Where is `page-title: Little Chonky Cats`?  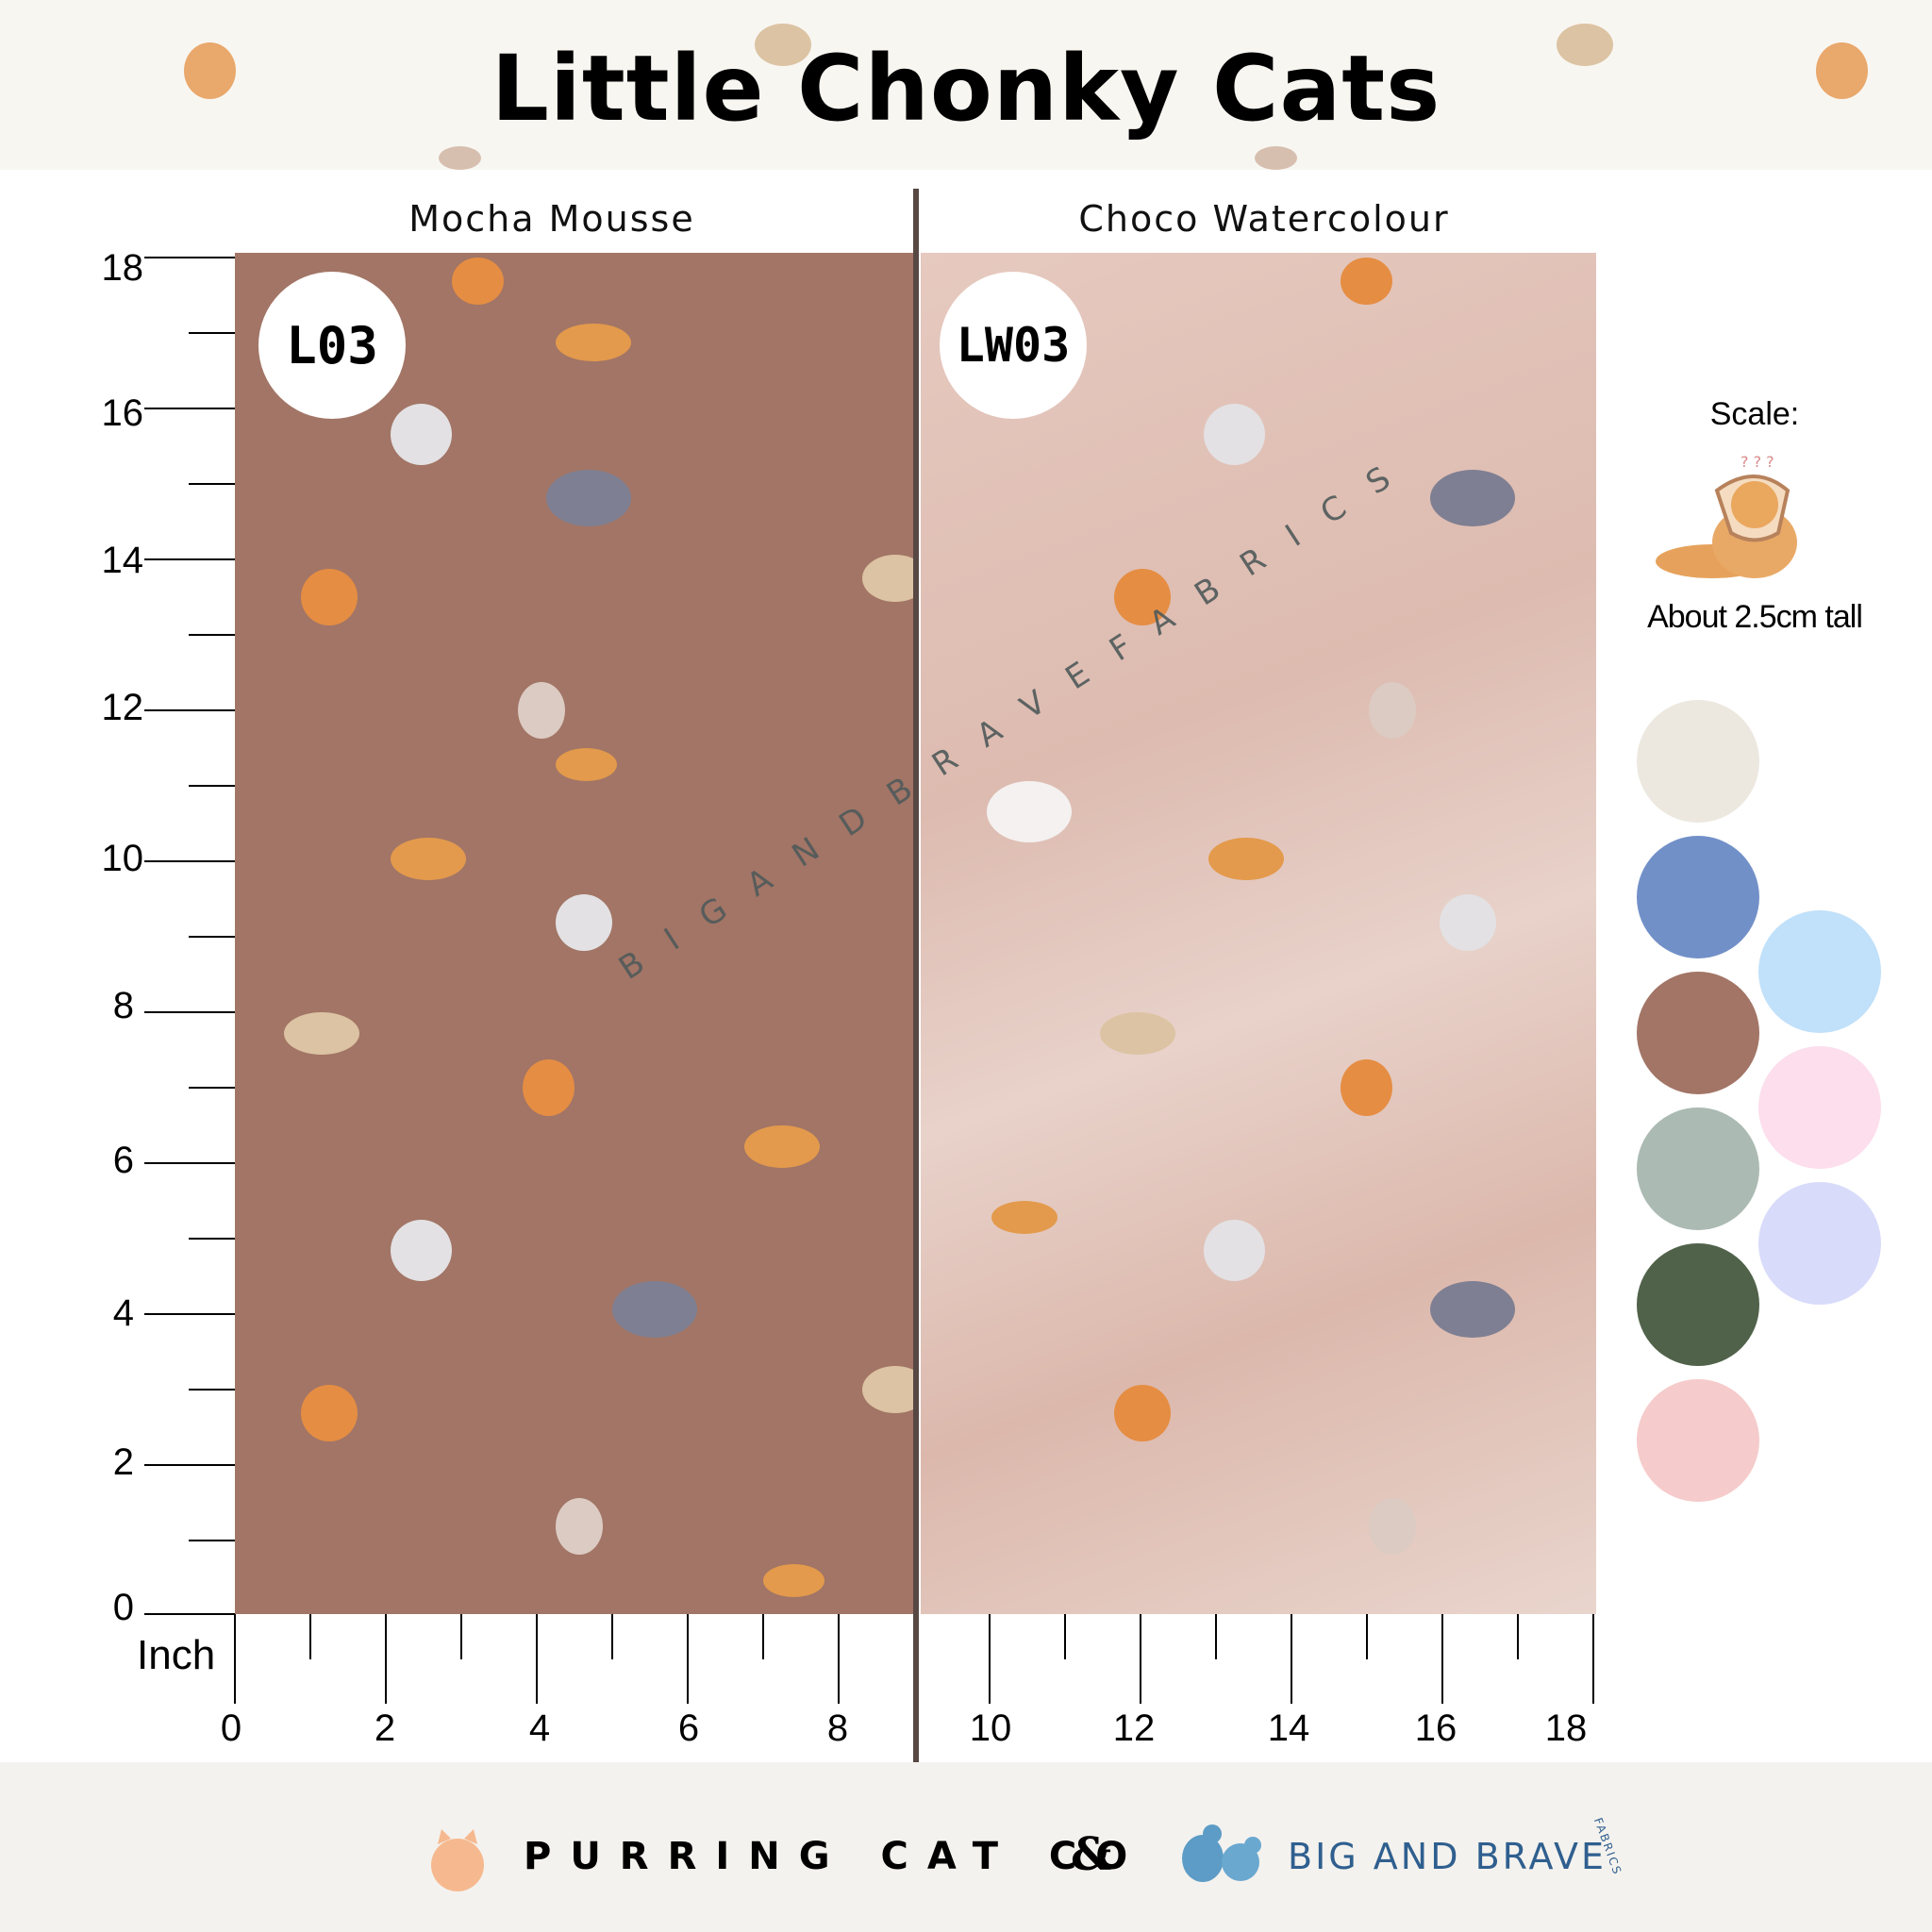 page-title: Little Chonky Cats is located at coordinates (966, 89).